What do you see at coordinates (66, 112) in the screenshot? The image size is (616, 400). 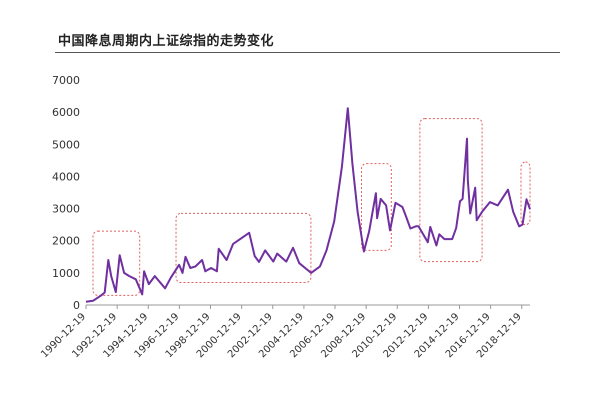 I see `y-tick-label: 6000` at bounding box center [66, 112].